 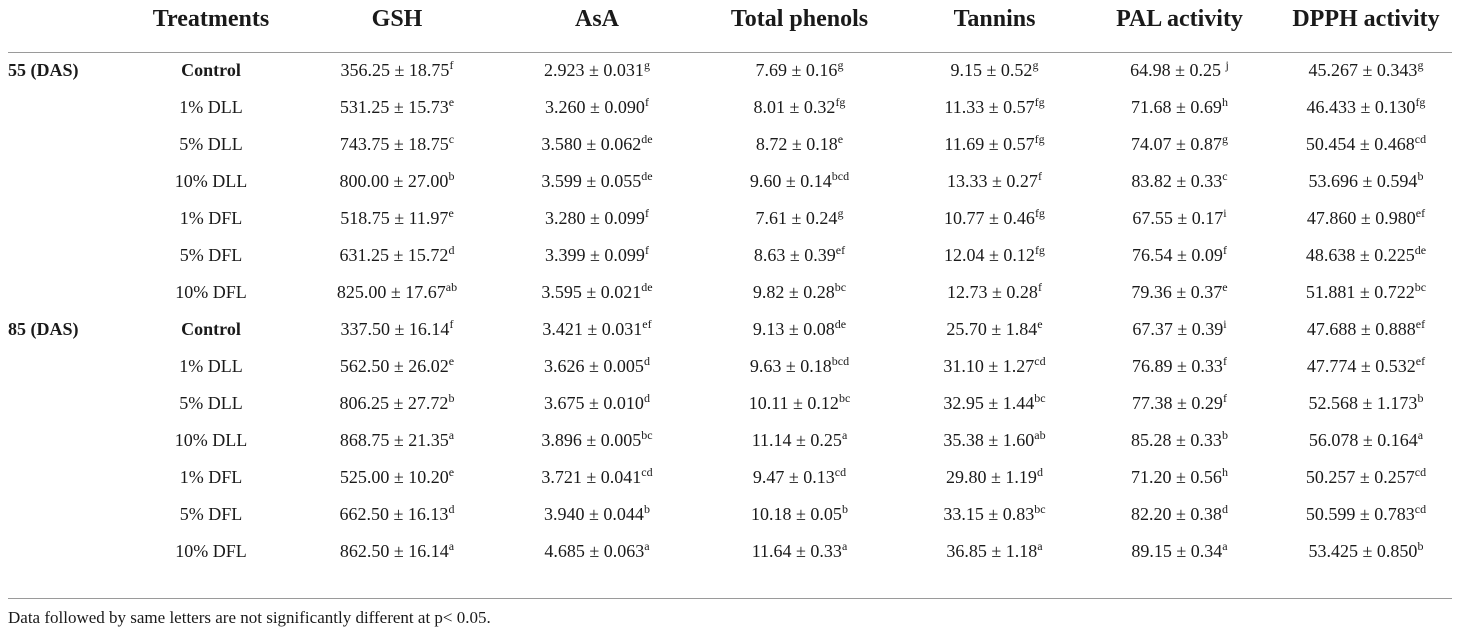 I want to click on treatment-cell: 10% DLL, so click(x=211, y=181).